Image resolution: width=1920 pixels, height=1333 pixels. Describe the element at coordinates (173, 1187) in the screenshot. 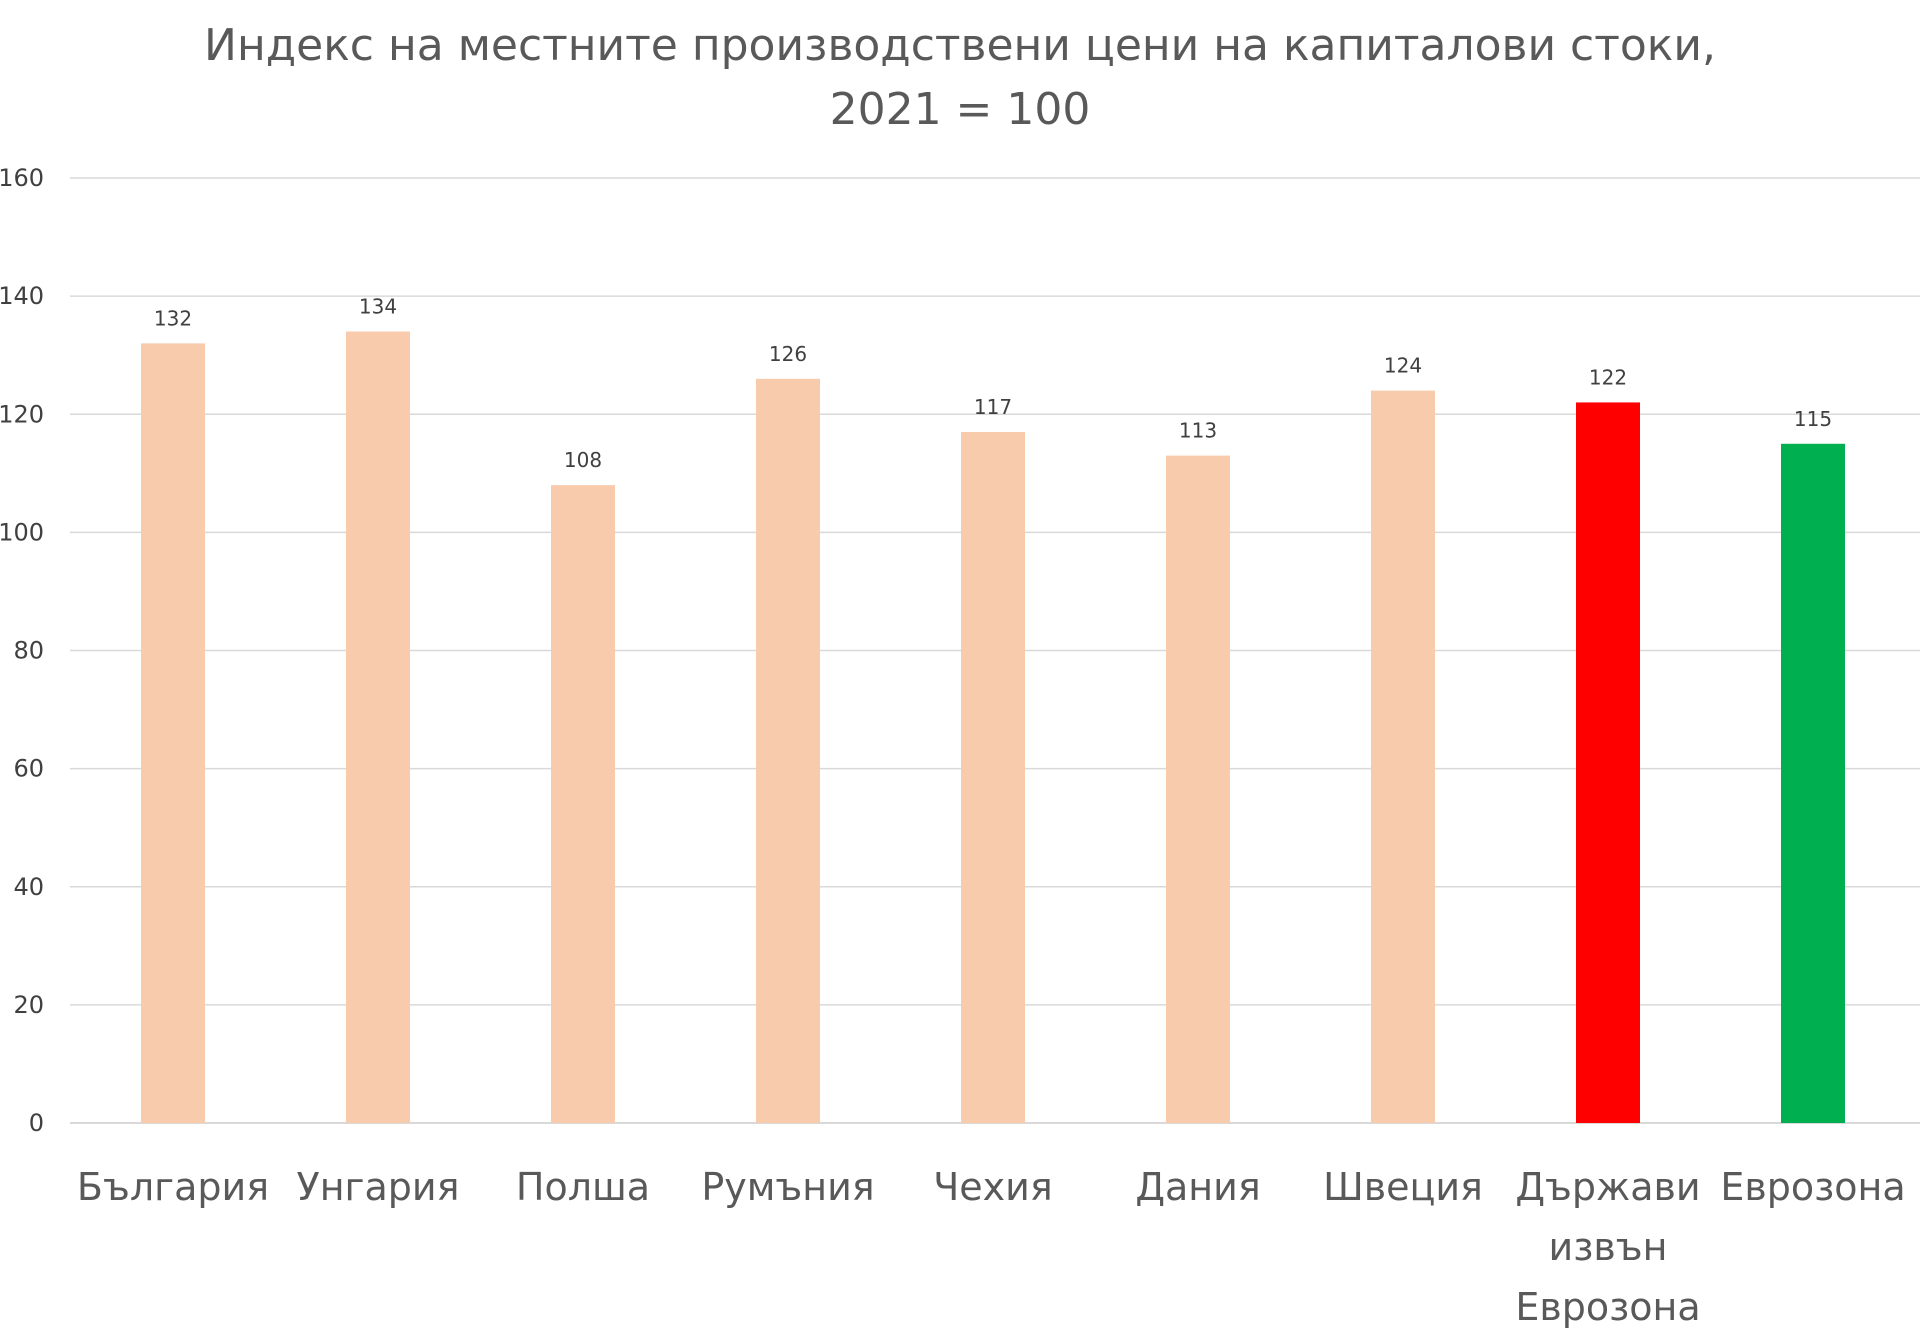

I see `category-label-0: България` at that location.